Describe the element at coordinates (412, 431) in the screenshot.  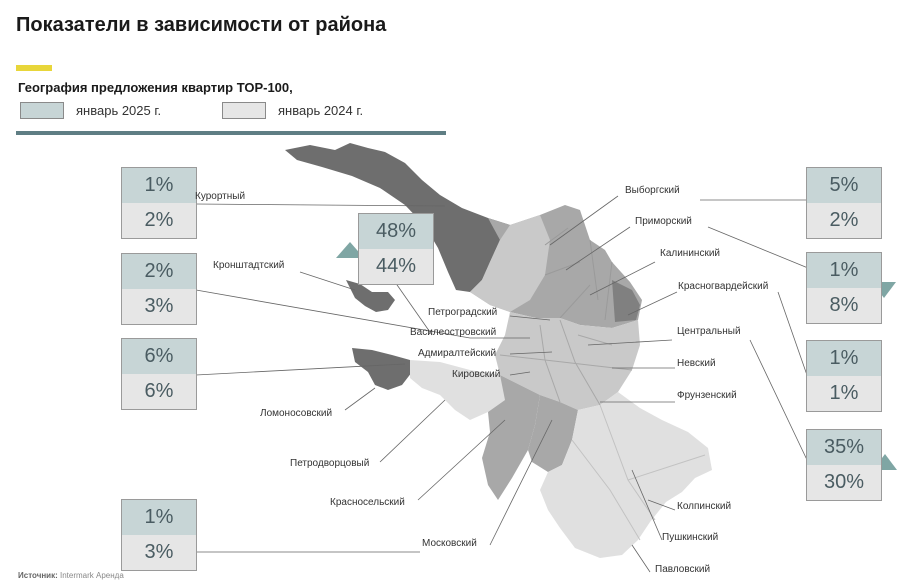
I see `leader-petrodvortsovy` at that location.